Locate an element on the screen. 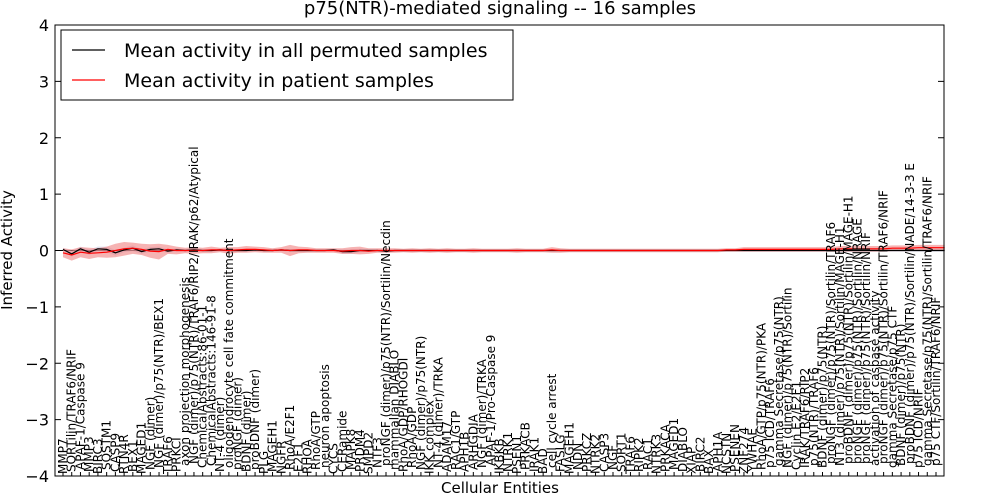 Image resolution: width=1000 pixels, height=500 pixels. y-tick-label: 2 is located at coordinates (44, 138).